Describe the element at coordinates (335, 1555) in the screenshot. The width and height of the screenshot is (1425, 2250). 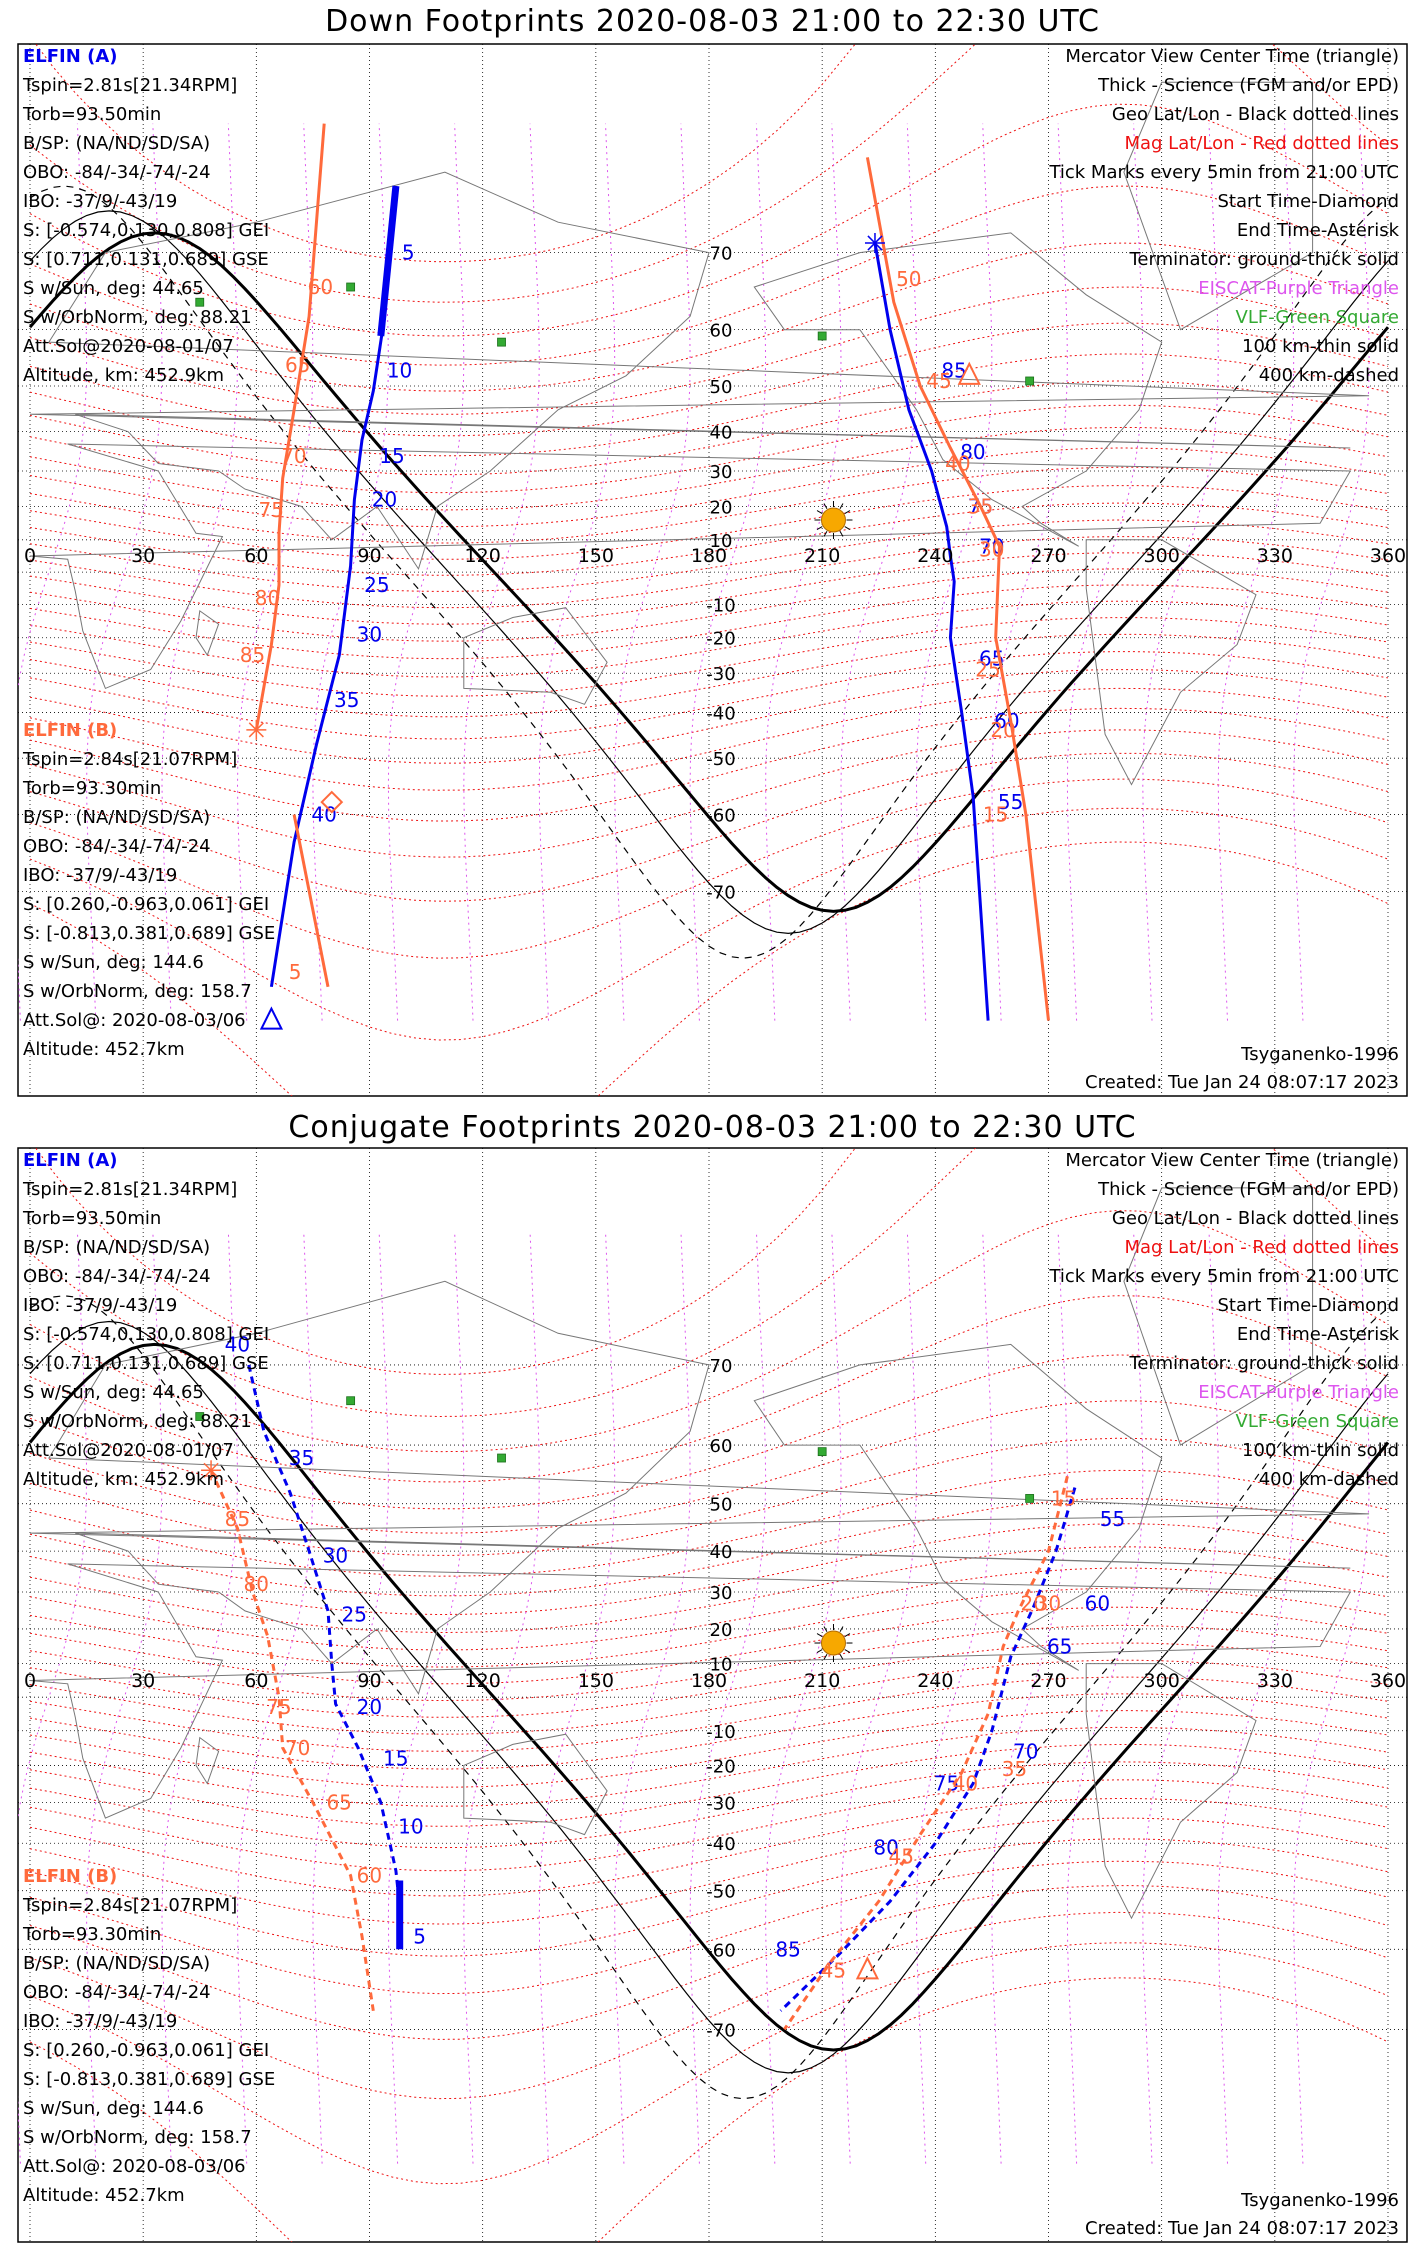
I see `track-tick-label: 30` at that location.